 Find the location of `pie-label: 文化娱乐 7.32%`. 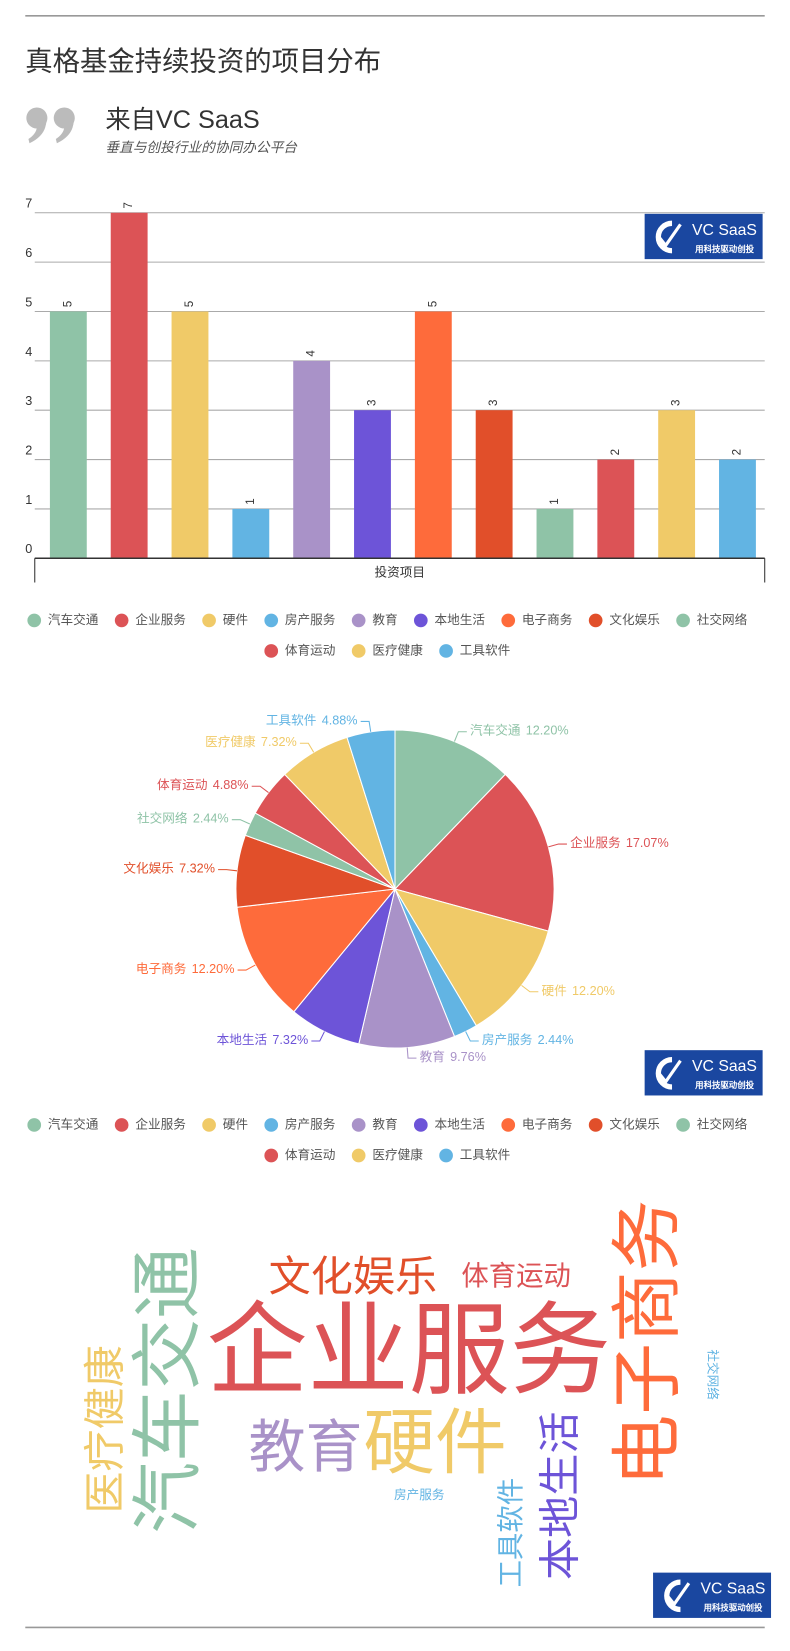

pie-label: 文化娱乐 7.32% is located at coordinates (169, 869).